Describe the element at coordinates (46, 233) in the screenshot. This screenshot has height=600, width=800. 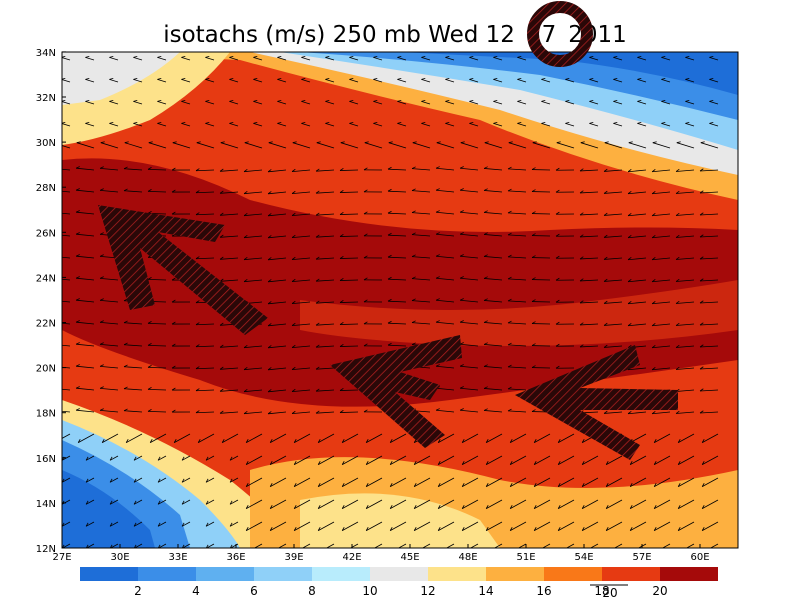
I see `lat-label: 26N` at that location.